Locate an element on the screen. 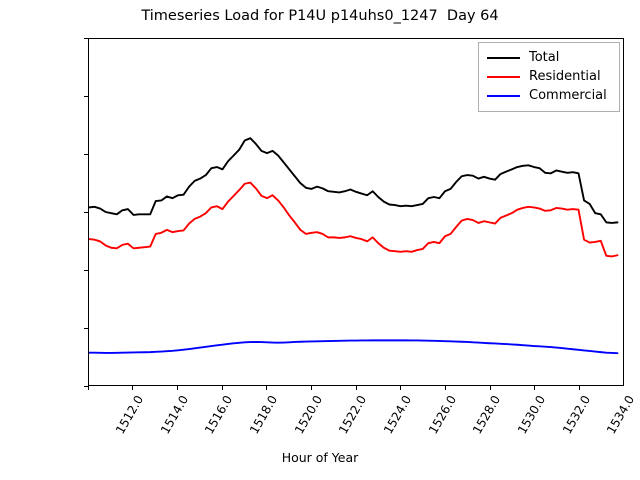 This screenshot has width=640, height=480. series-line-residential is located at coordinates (353, 220).